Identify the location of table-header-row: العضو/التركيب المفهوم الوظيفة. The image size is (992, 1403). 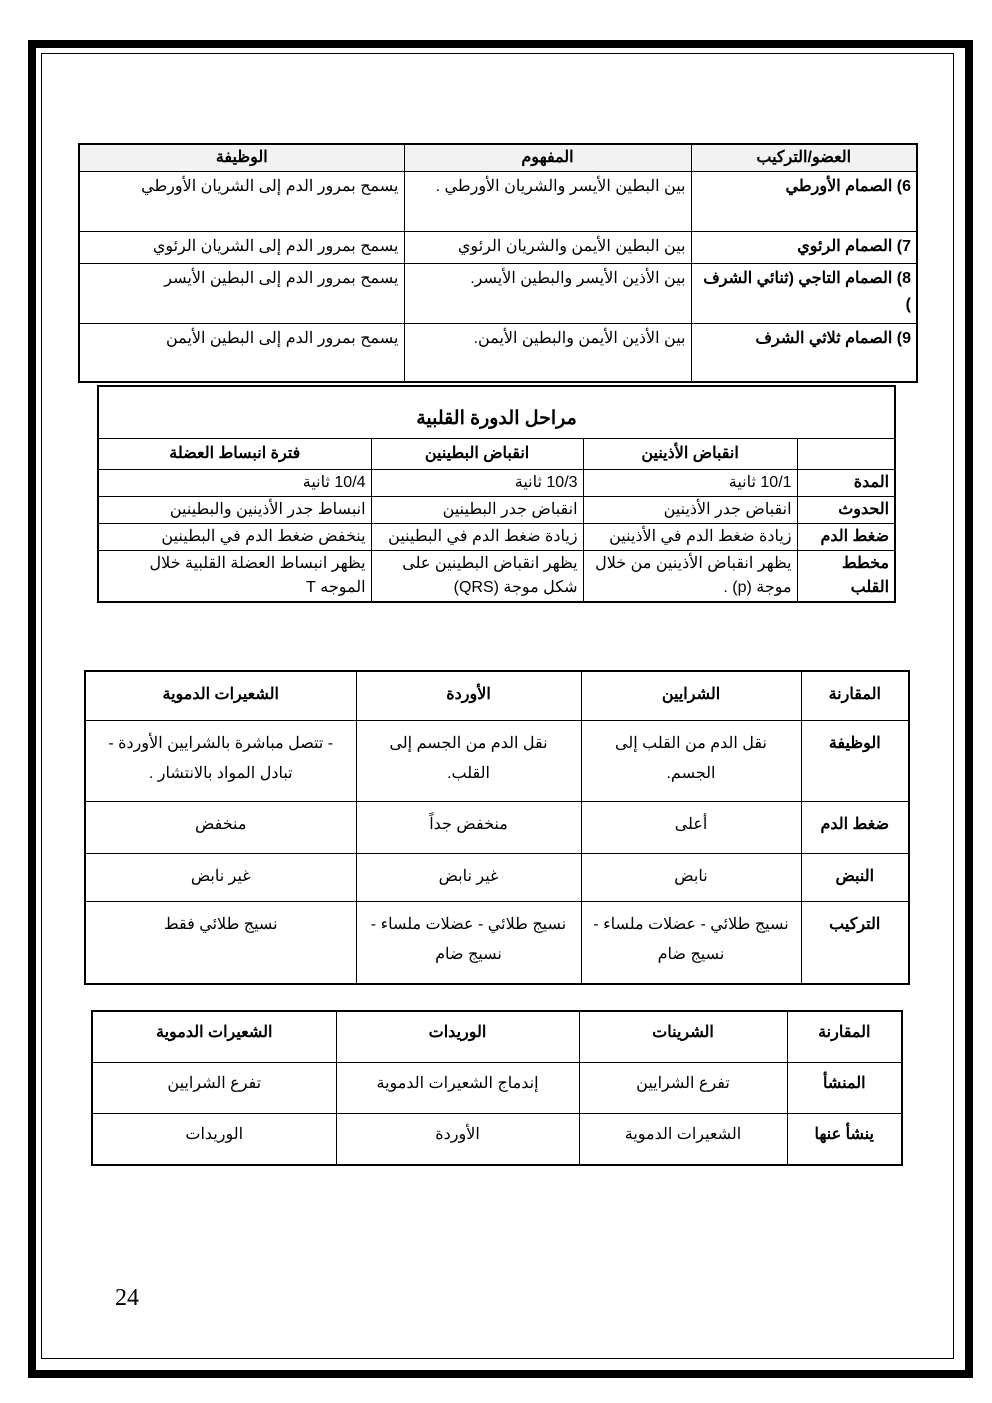
(498, 157).